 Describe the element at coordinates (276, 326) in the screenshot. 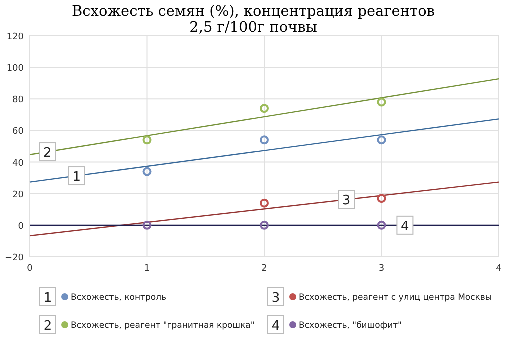

I see `text: 4` at that location.